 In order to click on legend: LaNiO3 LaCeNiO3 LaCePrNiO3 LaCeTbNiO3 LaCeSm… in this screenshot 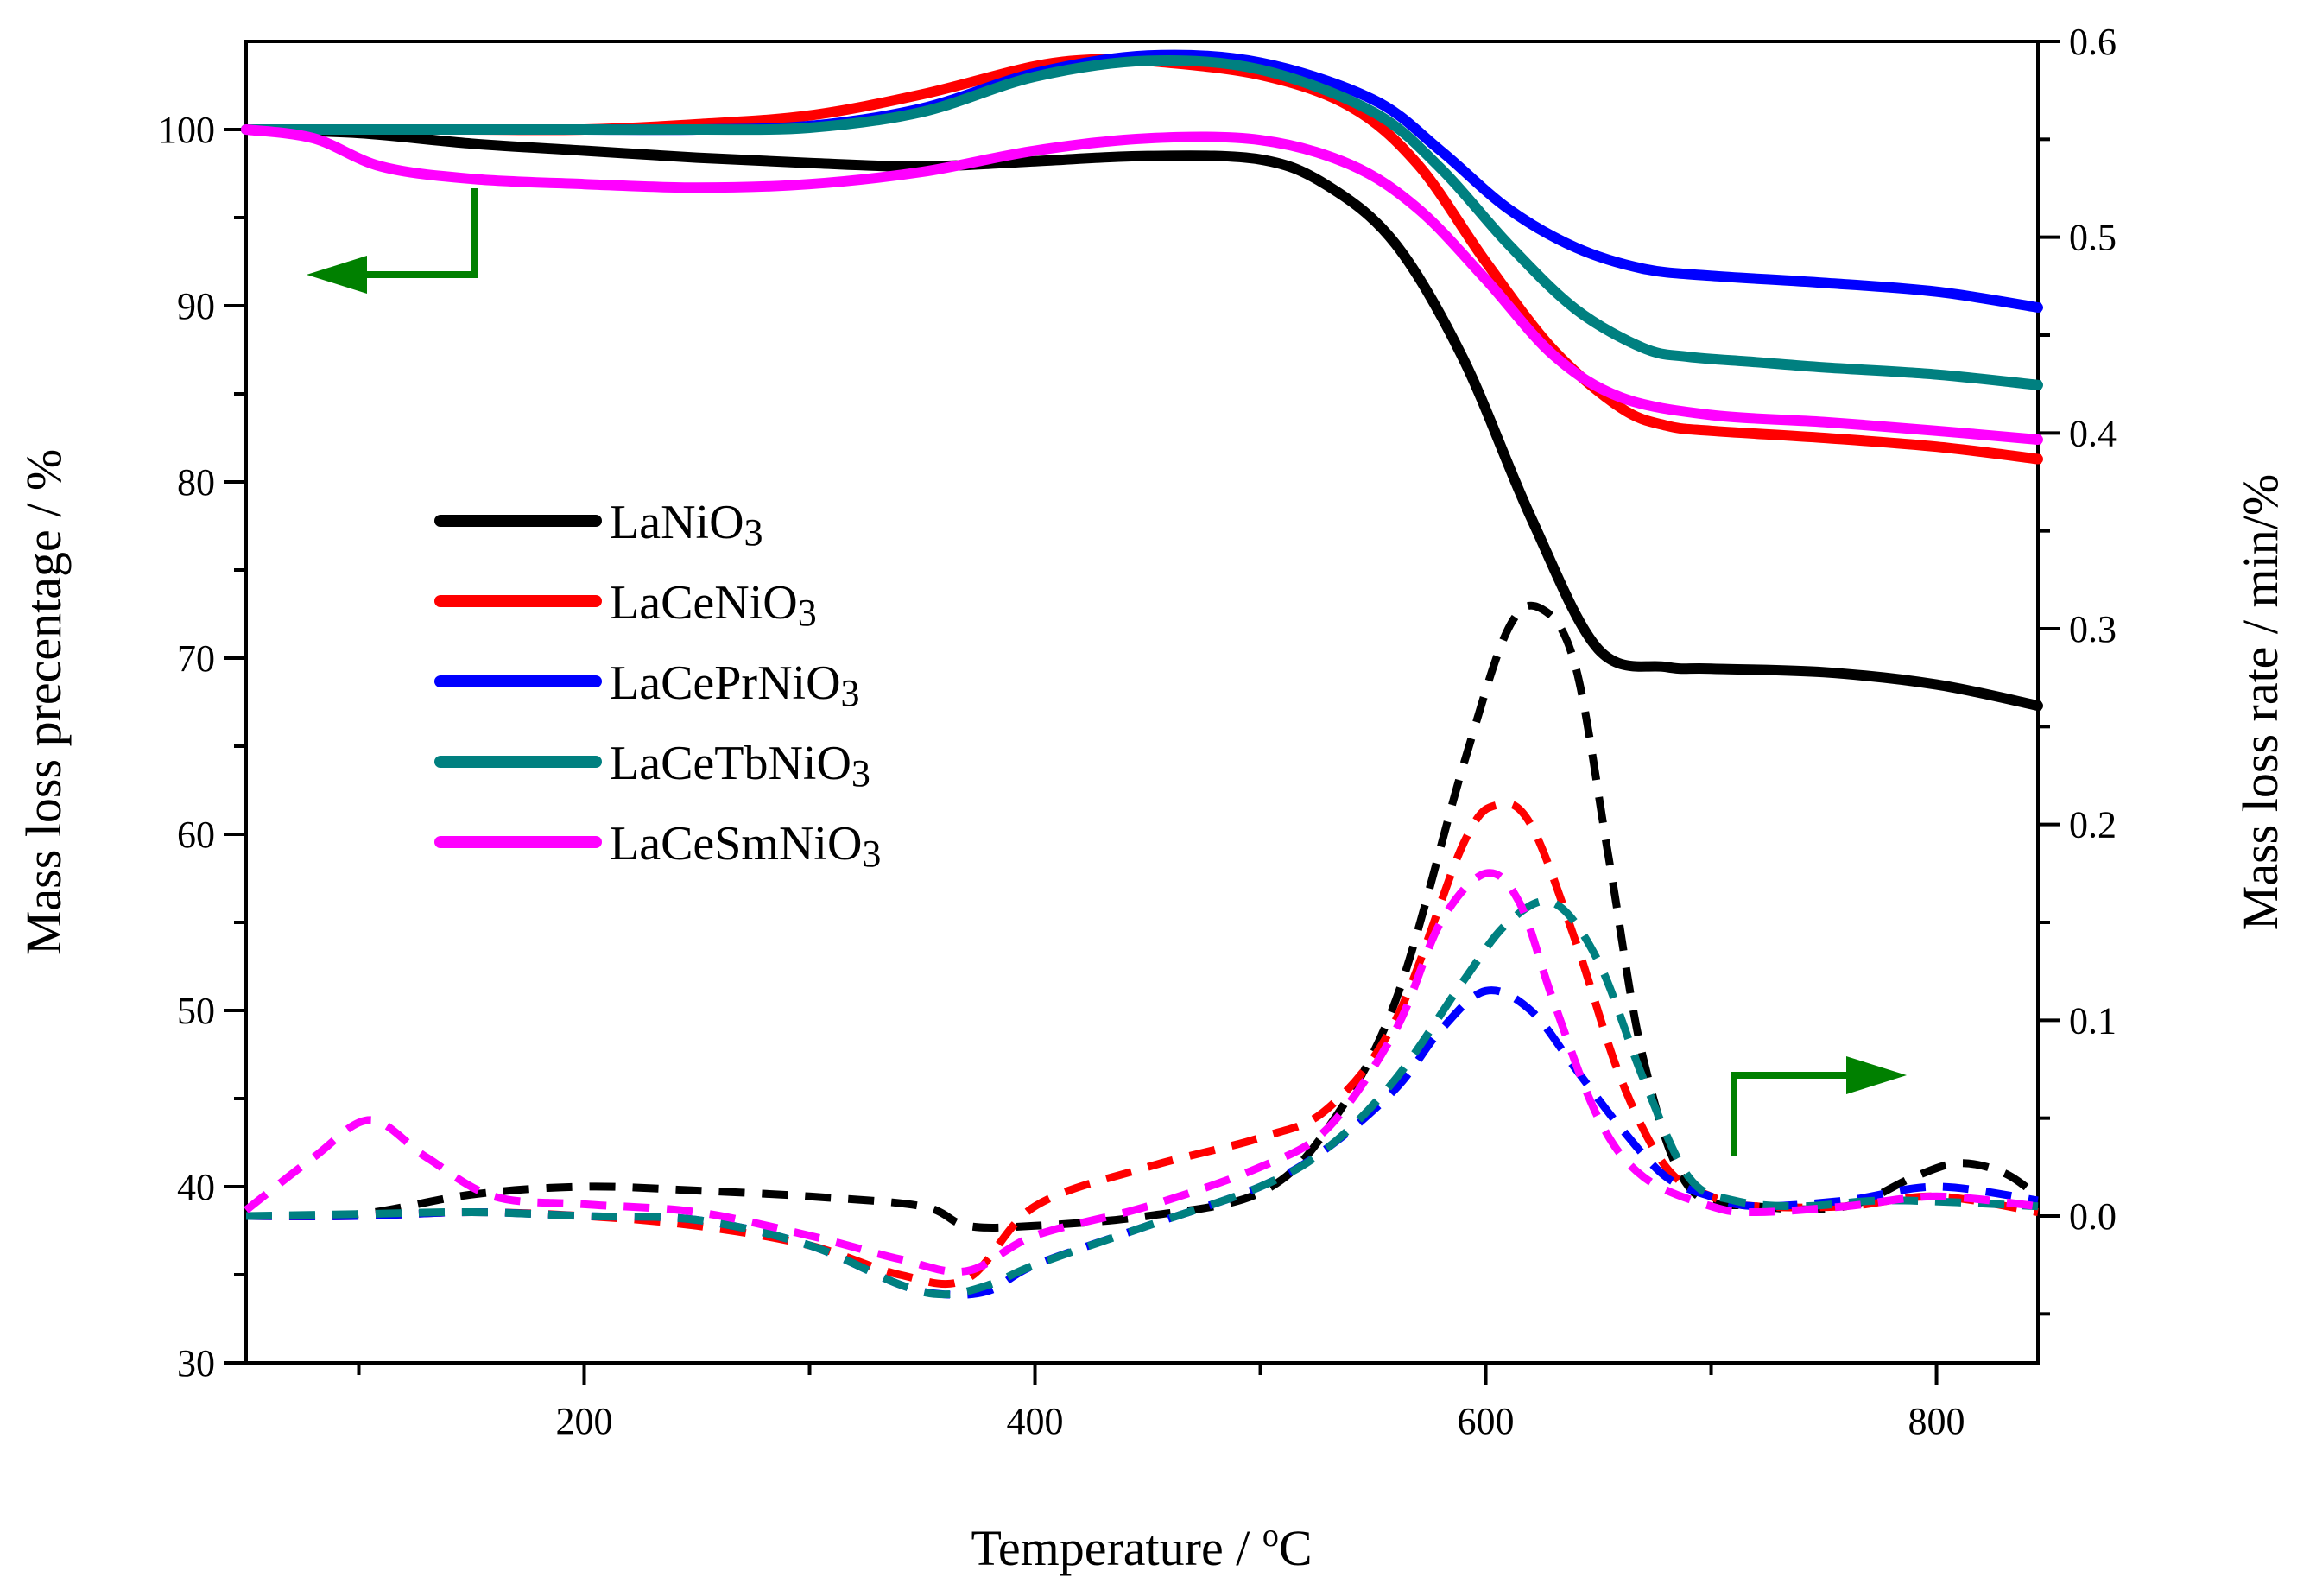, I will do `click(657, 686)`.